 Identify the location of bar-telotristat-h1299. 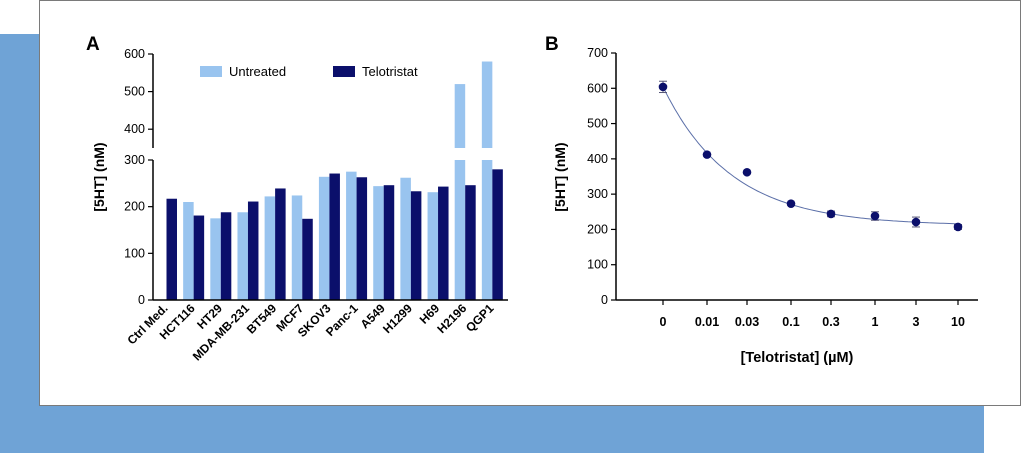
(416, 245).